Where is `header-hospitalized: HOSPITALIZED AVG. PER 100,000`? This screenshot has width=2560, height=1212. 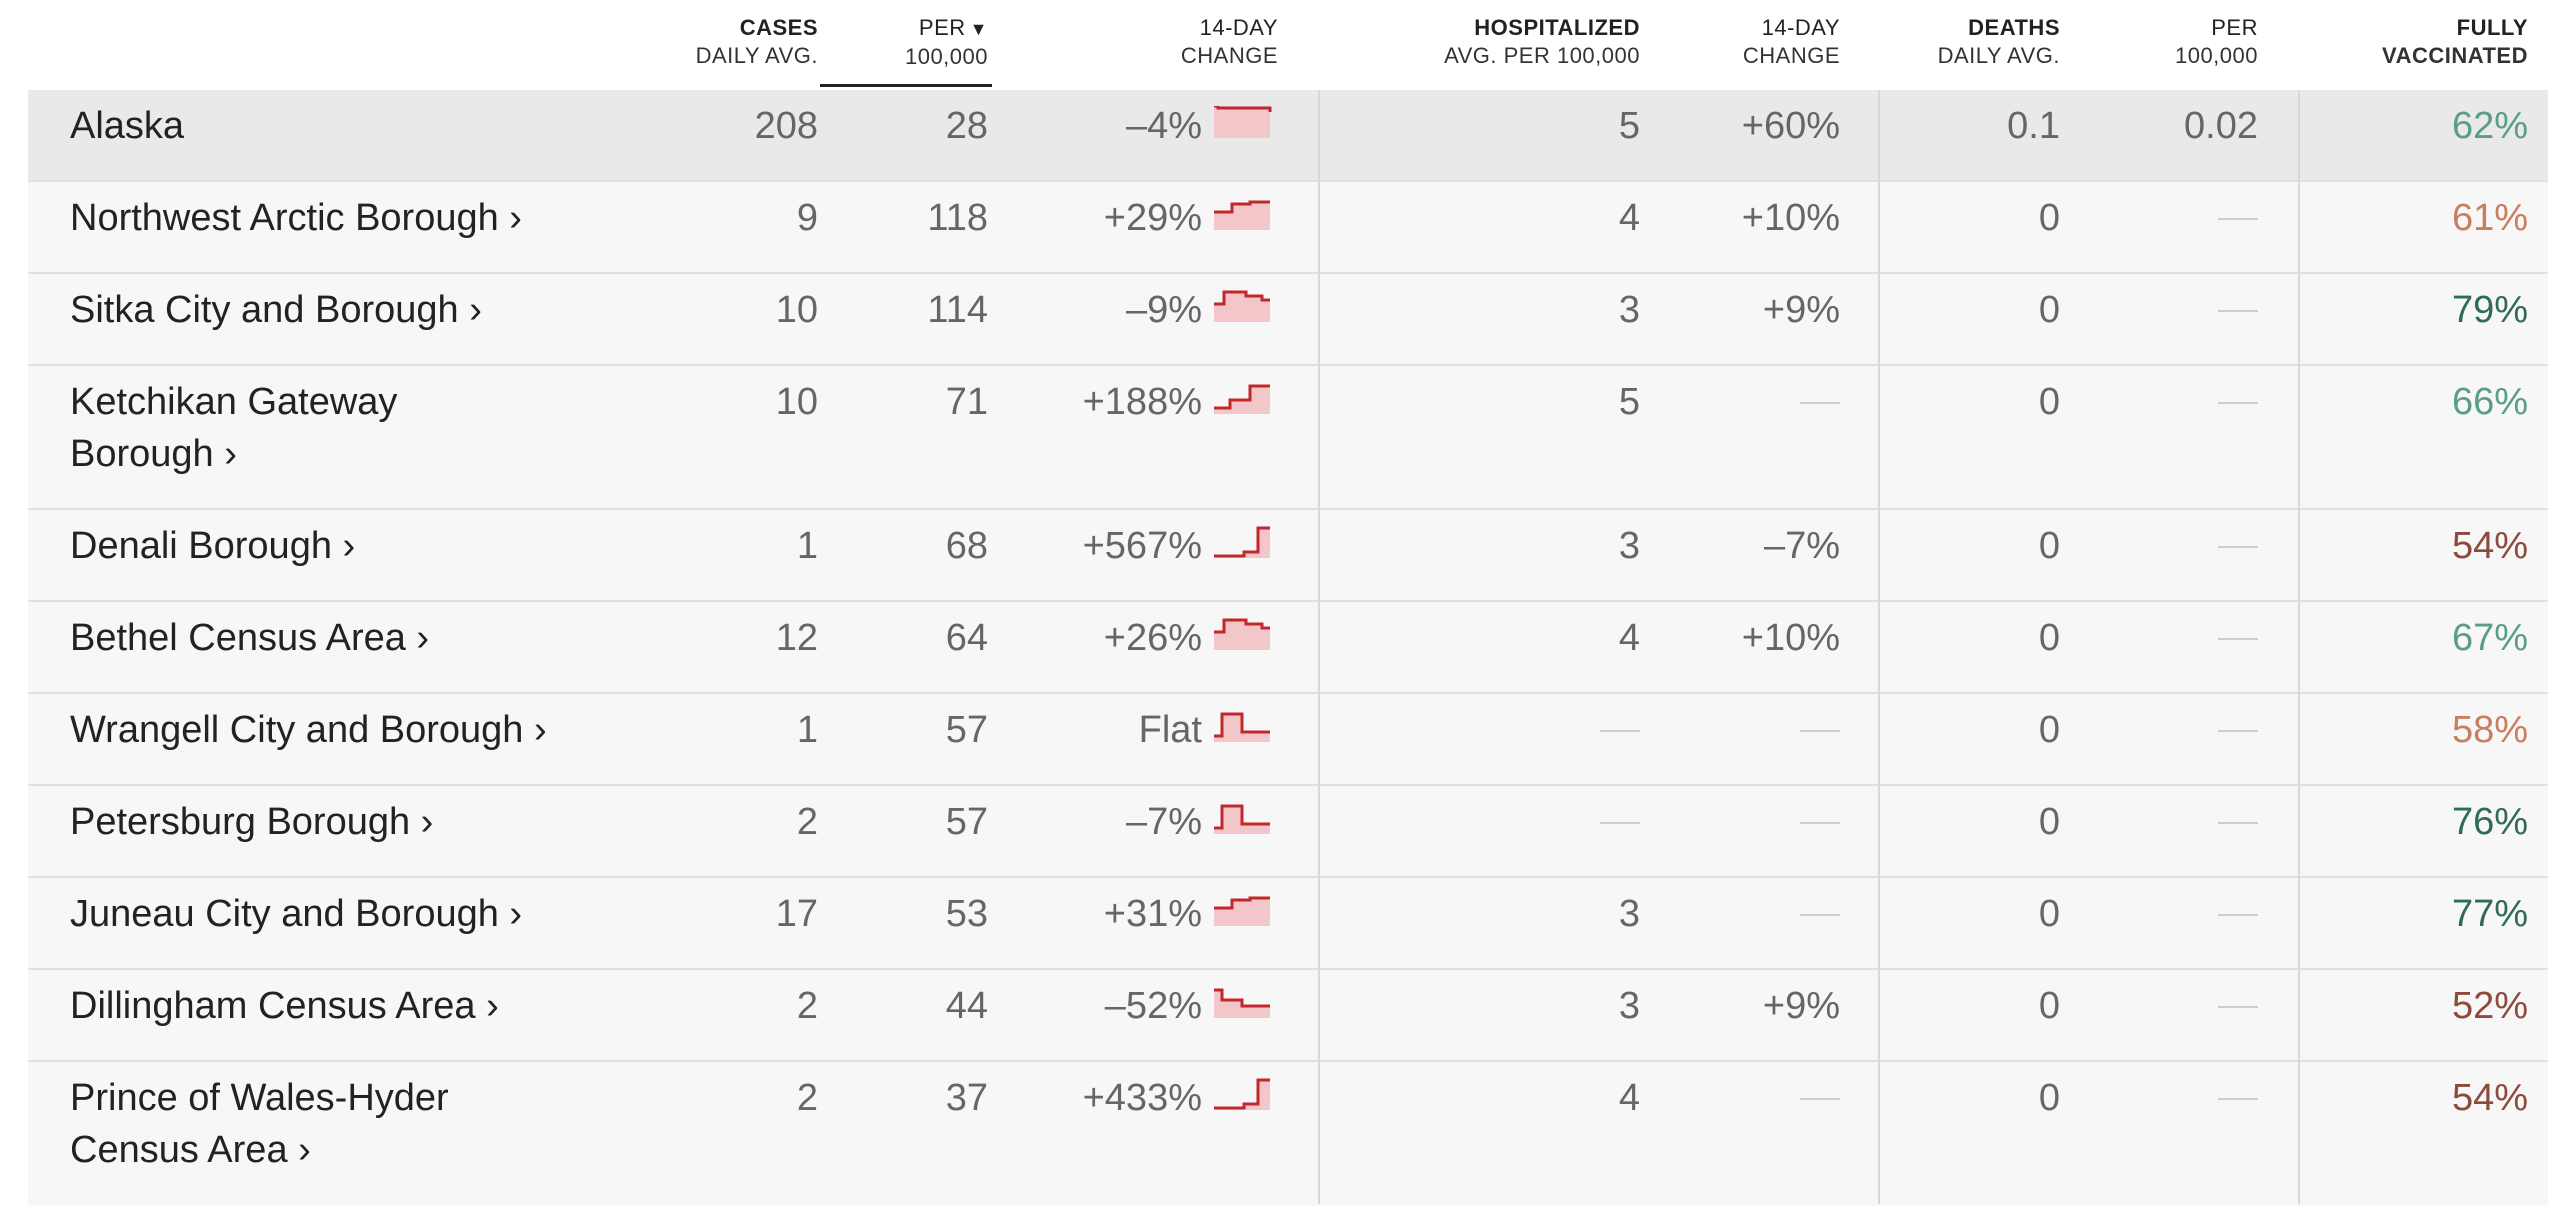
header-hospitalized: HOSPITALIZED AVG. PER 100,000 is located at coordinates (1542, 41).